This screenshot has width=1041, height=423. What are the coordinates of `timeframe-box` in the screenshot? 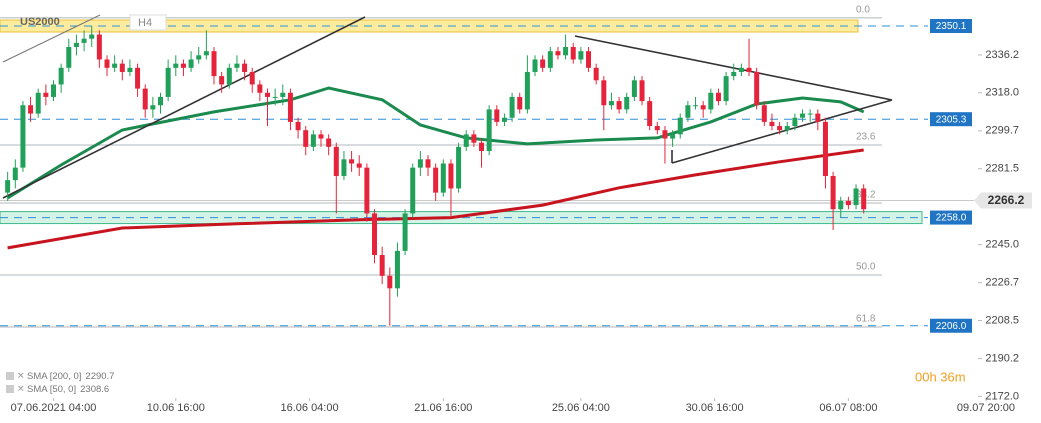 It's located at (148, 22).